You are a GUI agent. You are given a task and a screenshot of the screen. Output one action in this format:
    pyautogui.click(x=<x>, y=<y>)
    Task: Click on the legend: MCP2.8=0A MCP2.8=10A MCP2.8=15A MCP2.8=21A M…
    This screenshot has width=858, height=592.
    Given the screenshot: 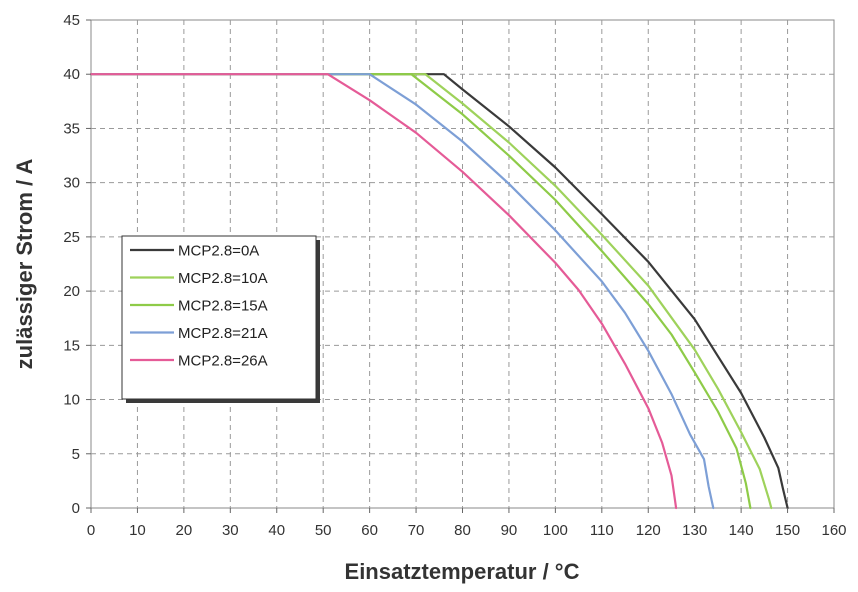 What is the action you would take?
    pyautogui.click(x=220, y=319)
    